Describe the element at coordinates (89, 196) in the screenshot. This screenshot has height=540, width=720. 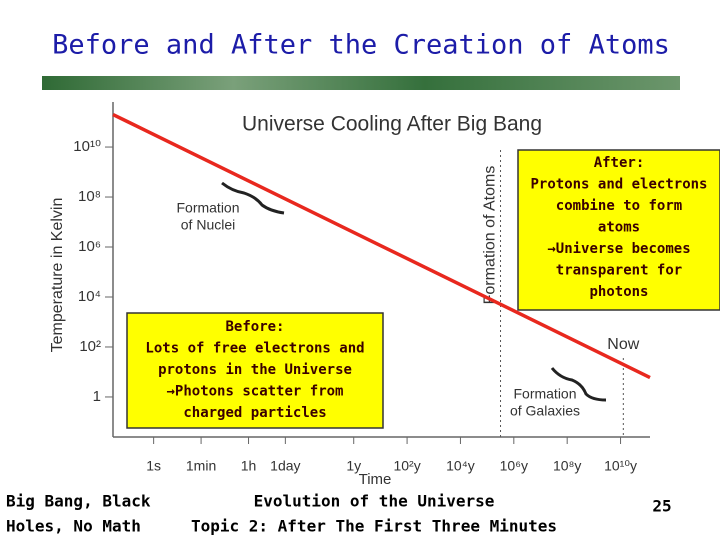
I see `y-tick-label: 10⁸` at that location.